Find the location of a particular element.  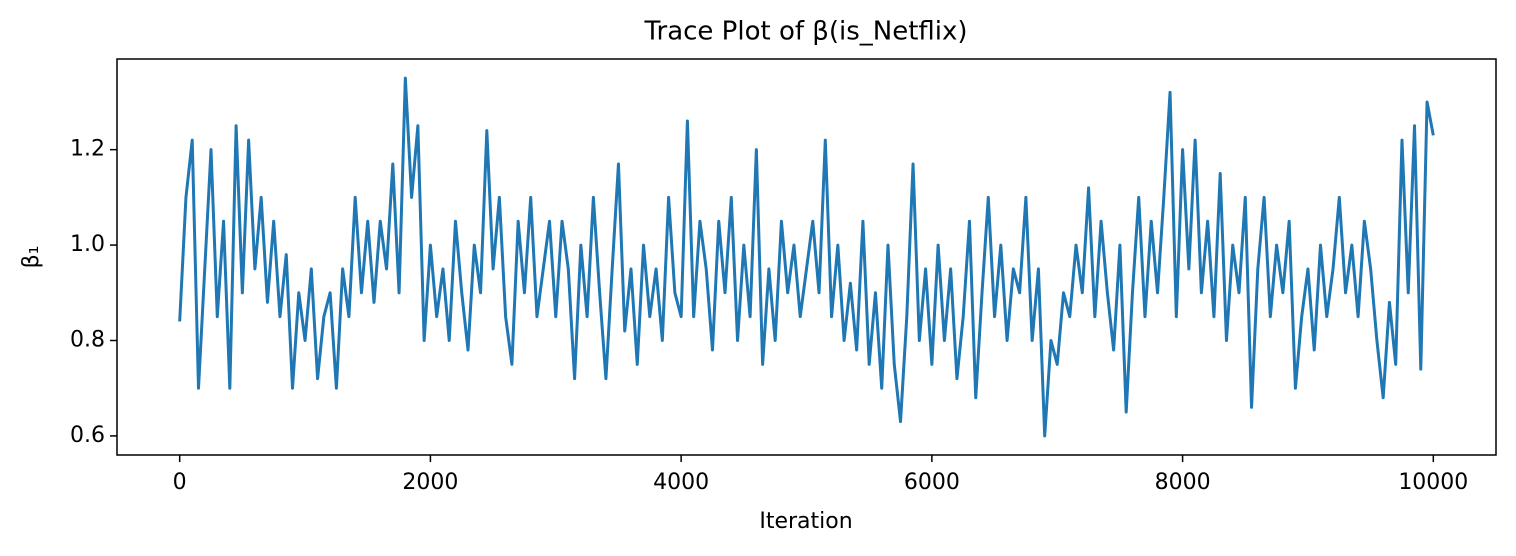

x-tick-label: 8000 is located at coordinates (1183, 482).